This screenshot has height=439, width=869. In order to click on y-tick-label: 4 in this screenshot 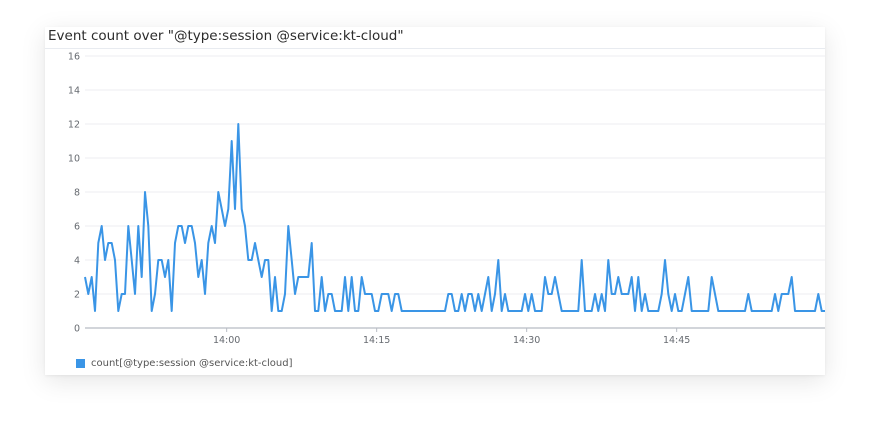, I will do `click(77, 261)`.